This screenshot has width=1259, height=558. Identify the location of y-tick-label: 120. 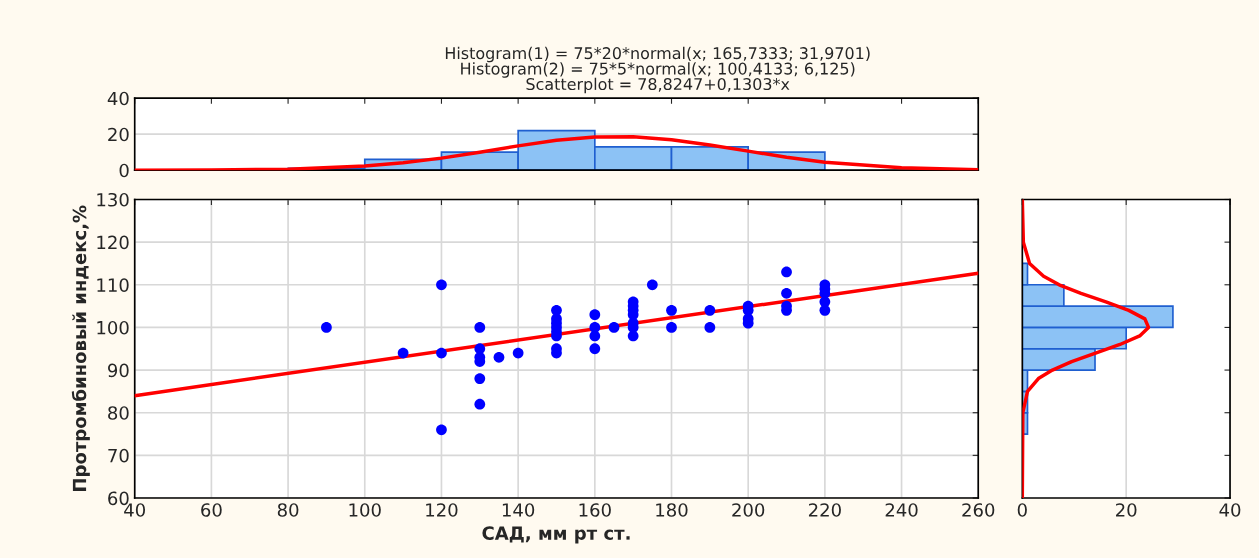
(113, 242).